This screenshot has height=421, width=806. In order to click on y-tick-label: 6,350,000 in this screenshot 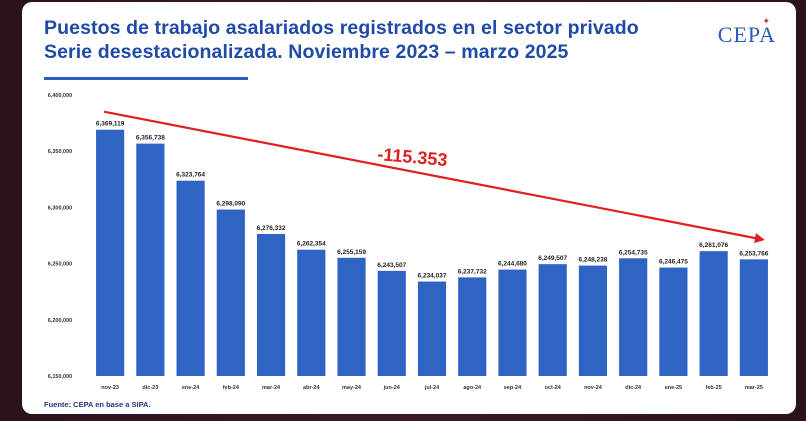, I will do `click(60, 152)`.